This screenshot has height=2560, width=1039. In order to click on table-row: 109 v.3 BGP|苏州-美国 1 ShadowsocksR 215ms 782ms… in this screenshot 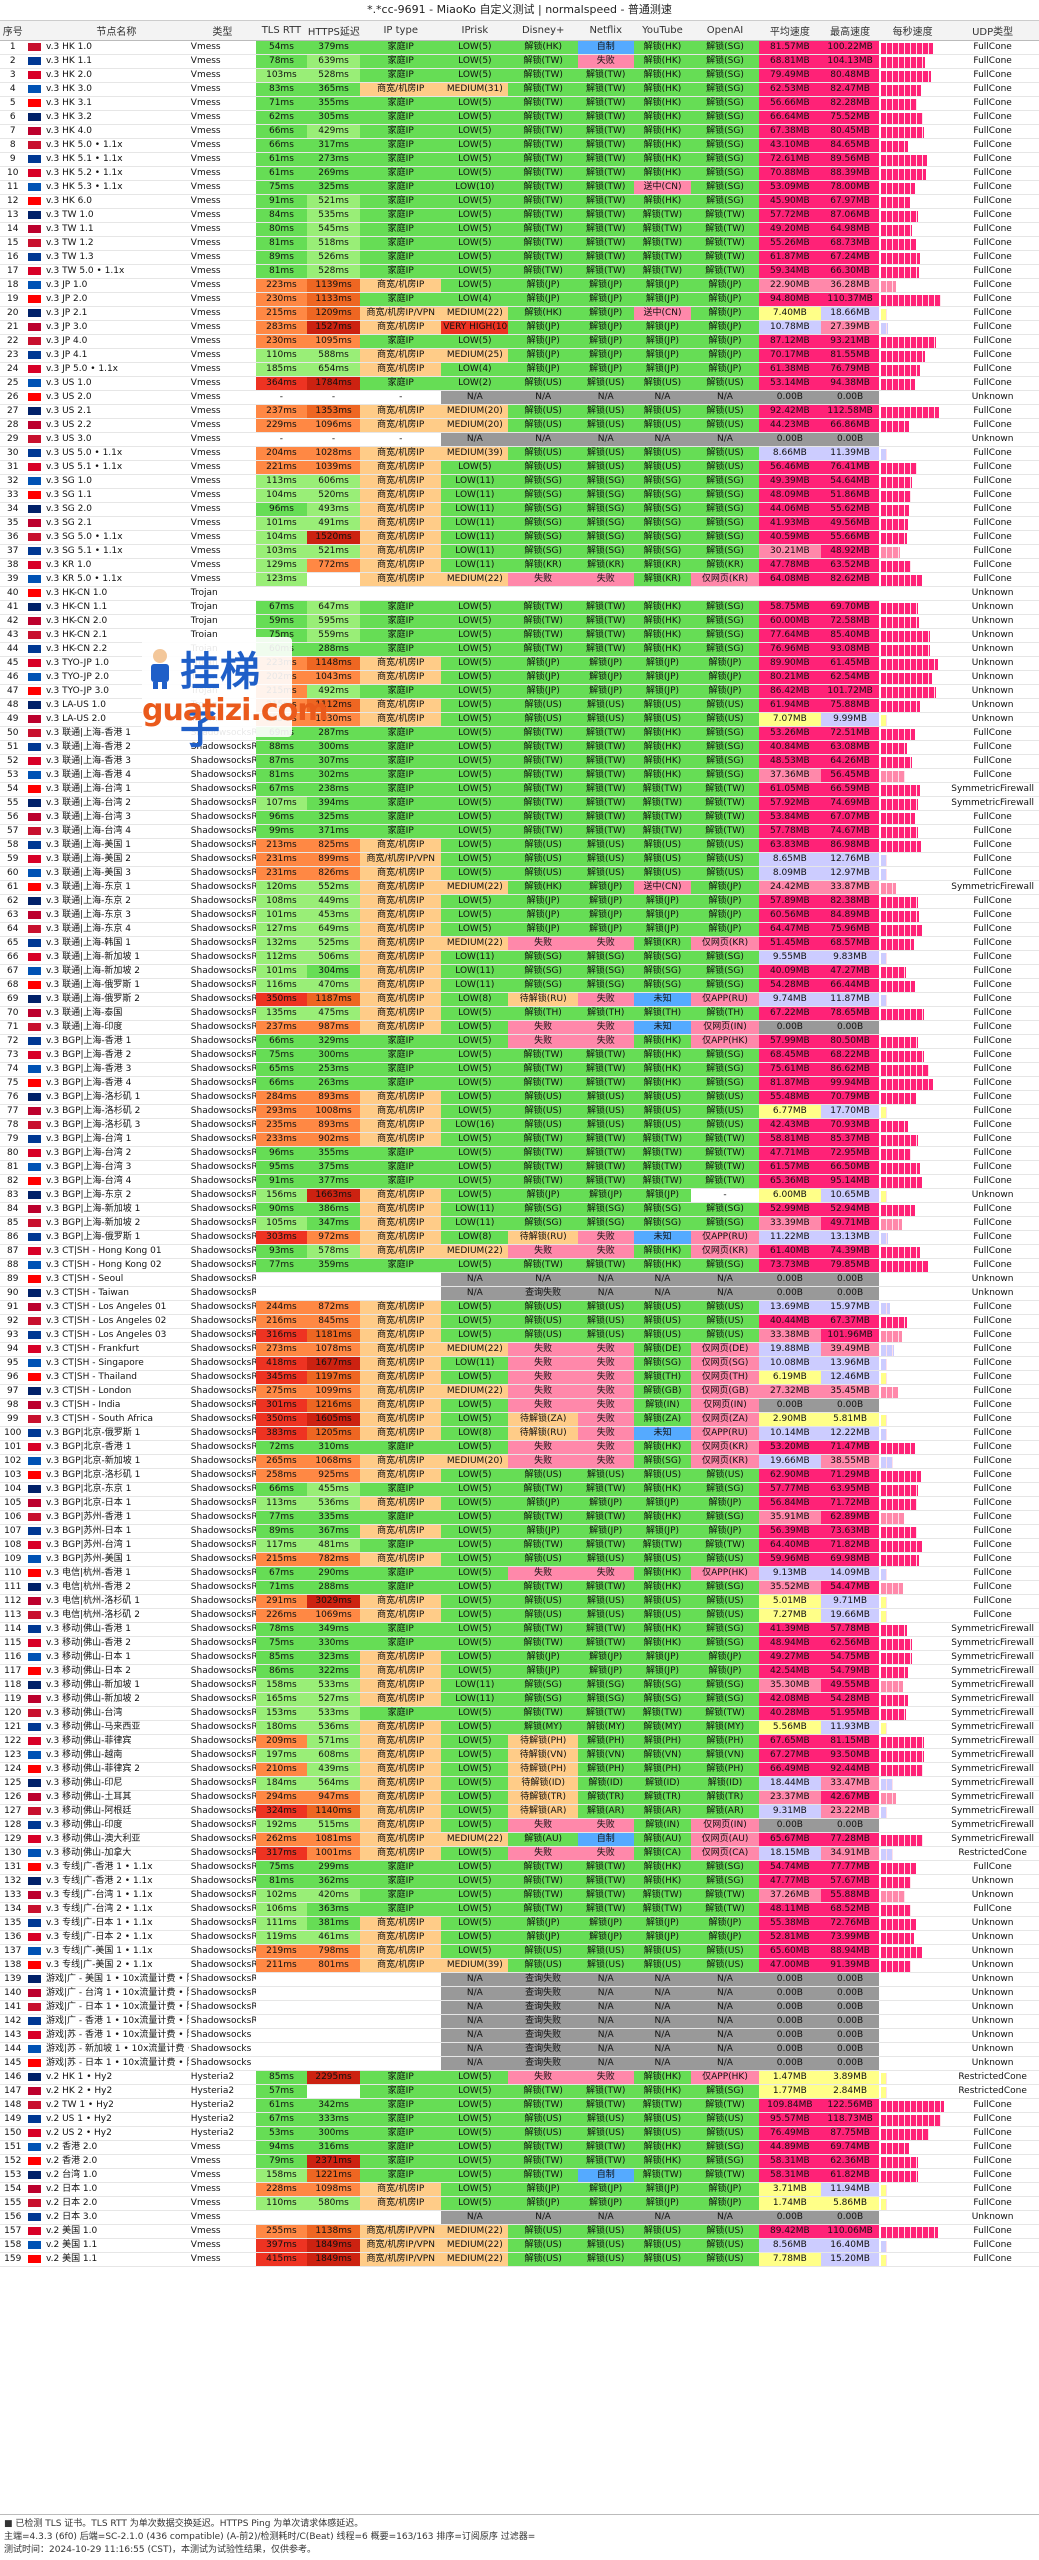, I will do `click(519, 1559)`.